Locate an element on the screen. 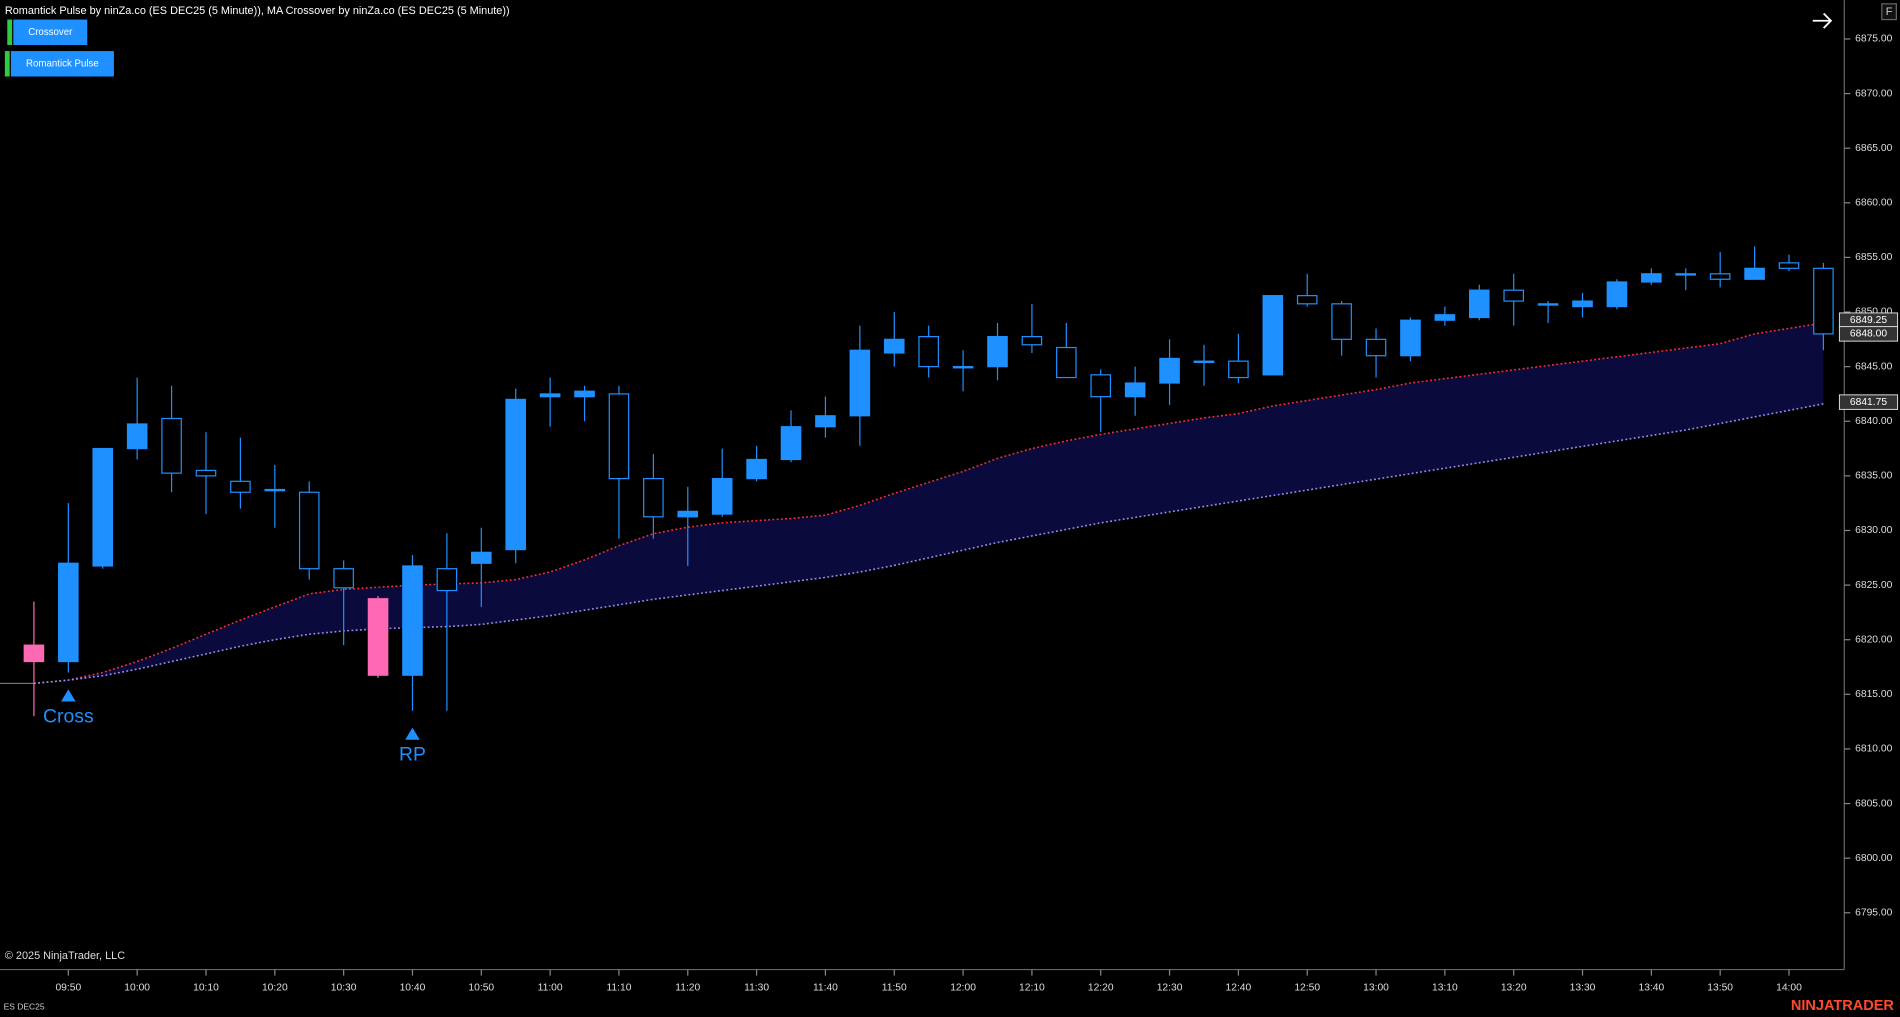 The image size is (1900, 1017). x-tick-label: 12:50 is located at coordinates (1307, 987).